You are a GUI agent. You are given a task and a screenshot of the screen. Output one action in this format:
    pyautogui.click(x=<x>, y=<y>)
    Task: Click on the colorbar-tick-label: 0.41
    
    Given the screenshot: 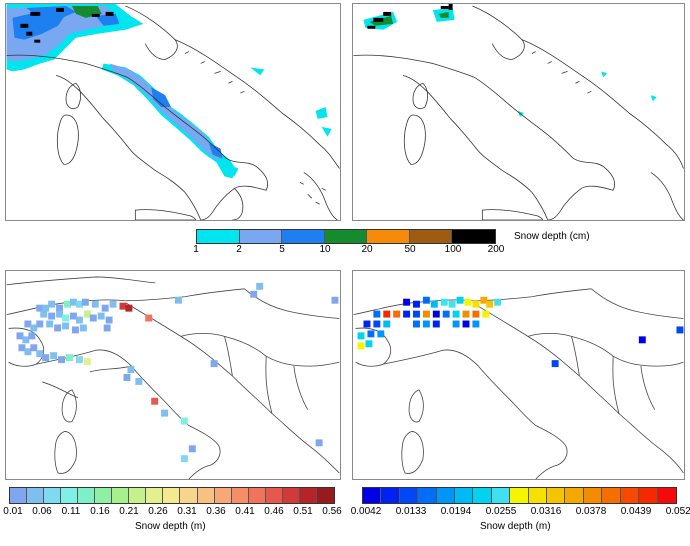 What is the action you would take?
    pyautogui.click(x=245, y=511)
    